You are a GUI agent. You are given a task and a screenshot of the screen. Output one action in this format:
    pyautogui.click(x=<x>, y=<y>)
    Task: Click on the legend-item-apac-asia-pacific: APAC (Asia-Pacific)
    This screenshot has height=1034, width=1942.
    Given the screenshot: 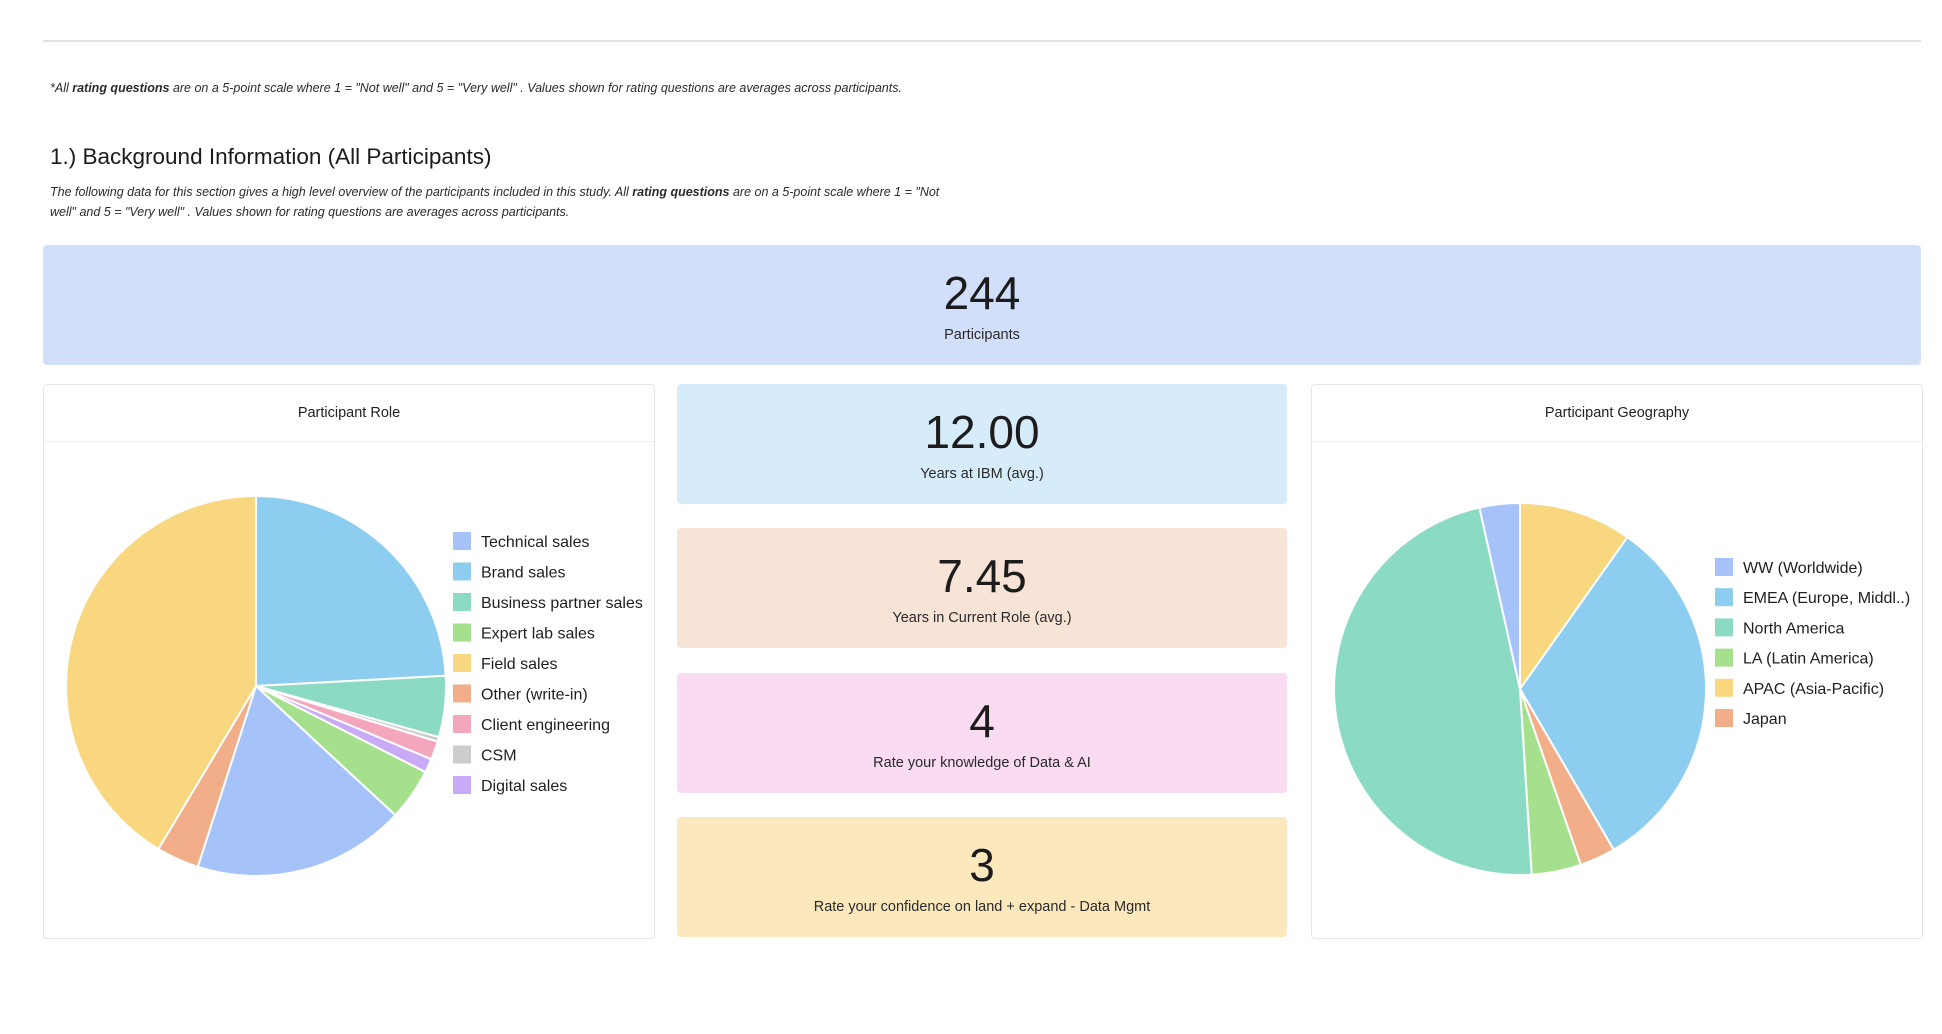 What is the action you would take?
    pyautogui.click(x=1799, y=688)
    